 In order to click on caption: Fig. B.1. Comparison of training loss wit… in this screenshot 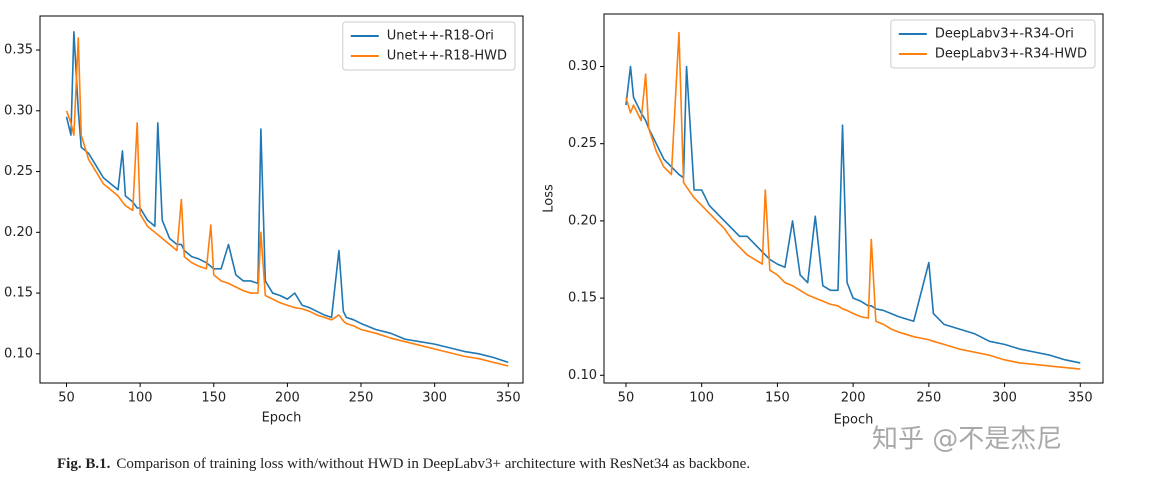, I will do `click(403, 464)`.